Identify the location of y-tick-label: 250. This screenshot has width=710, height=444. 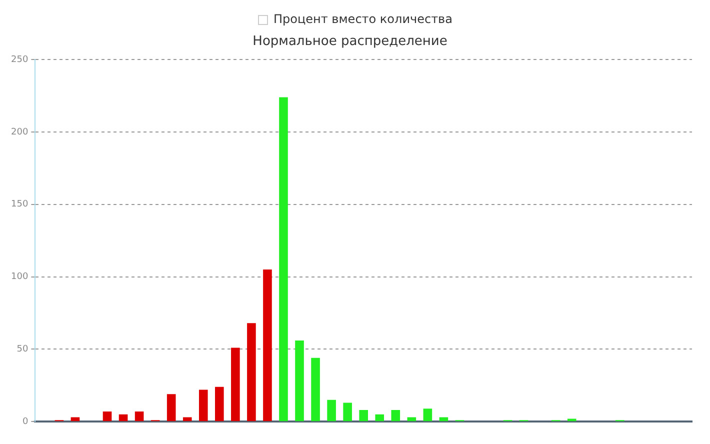
(19, 59).